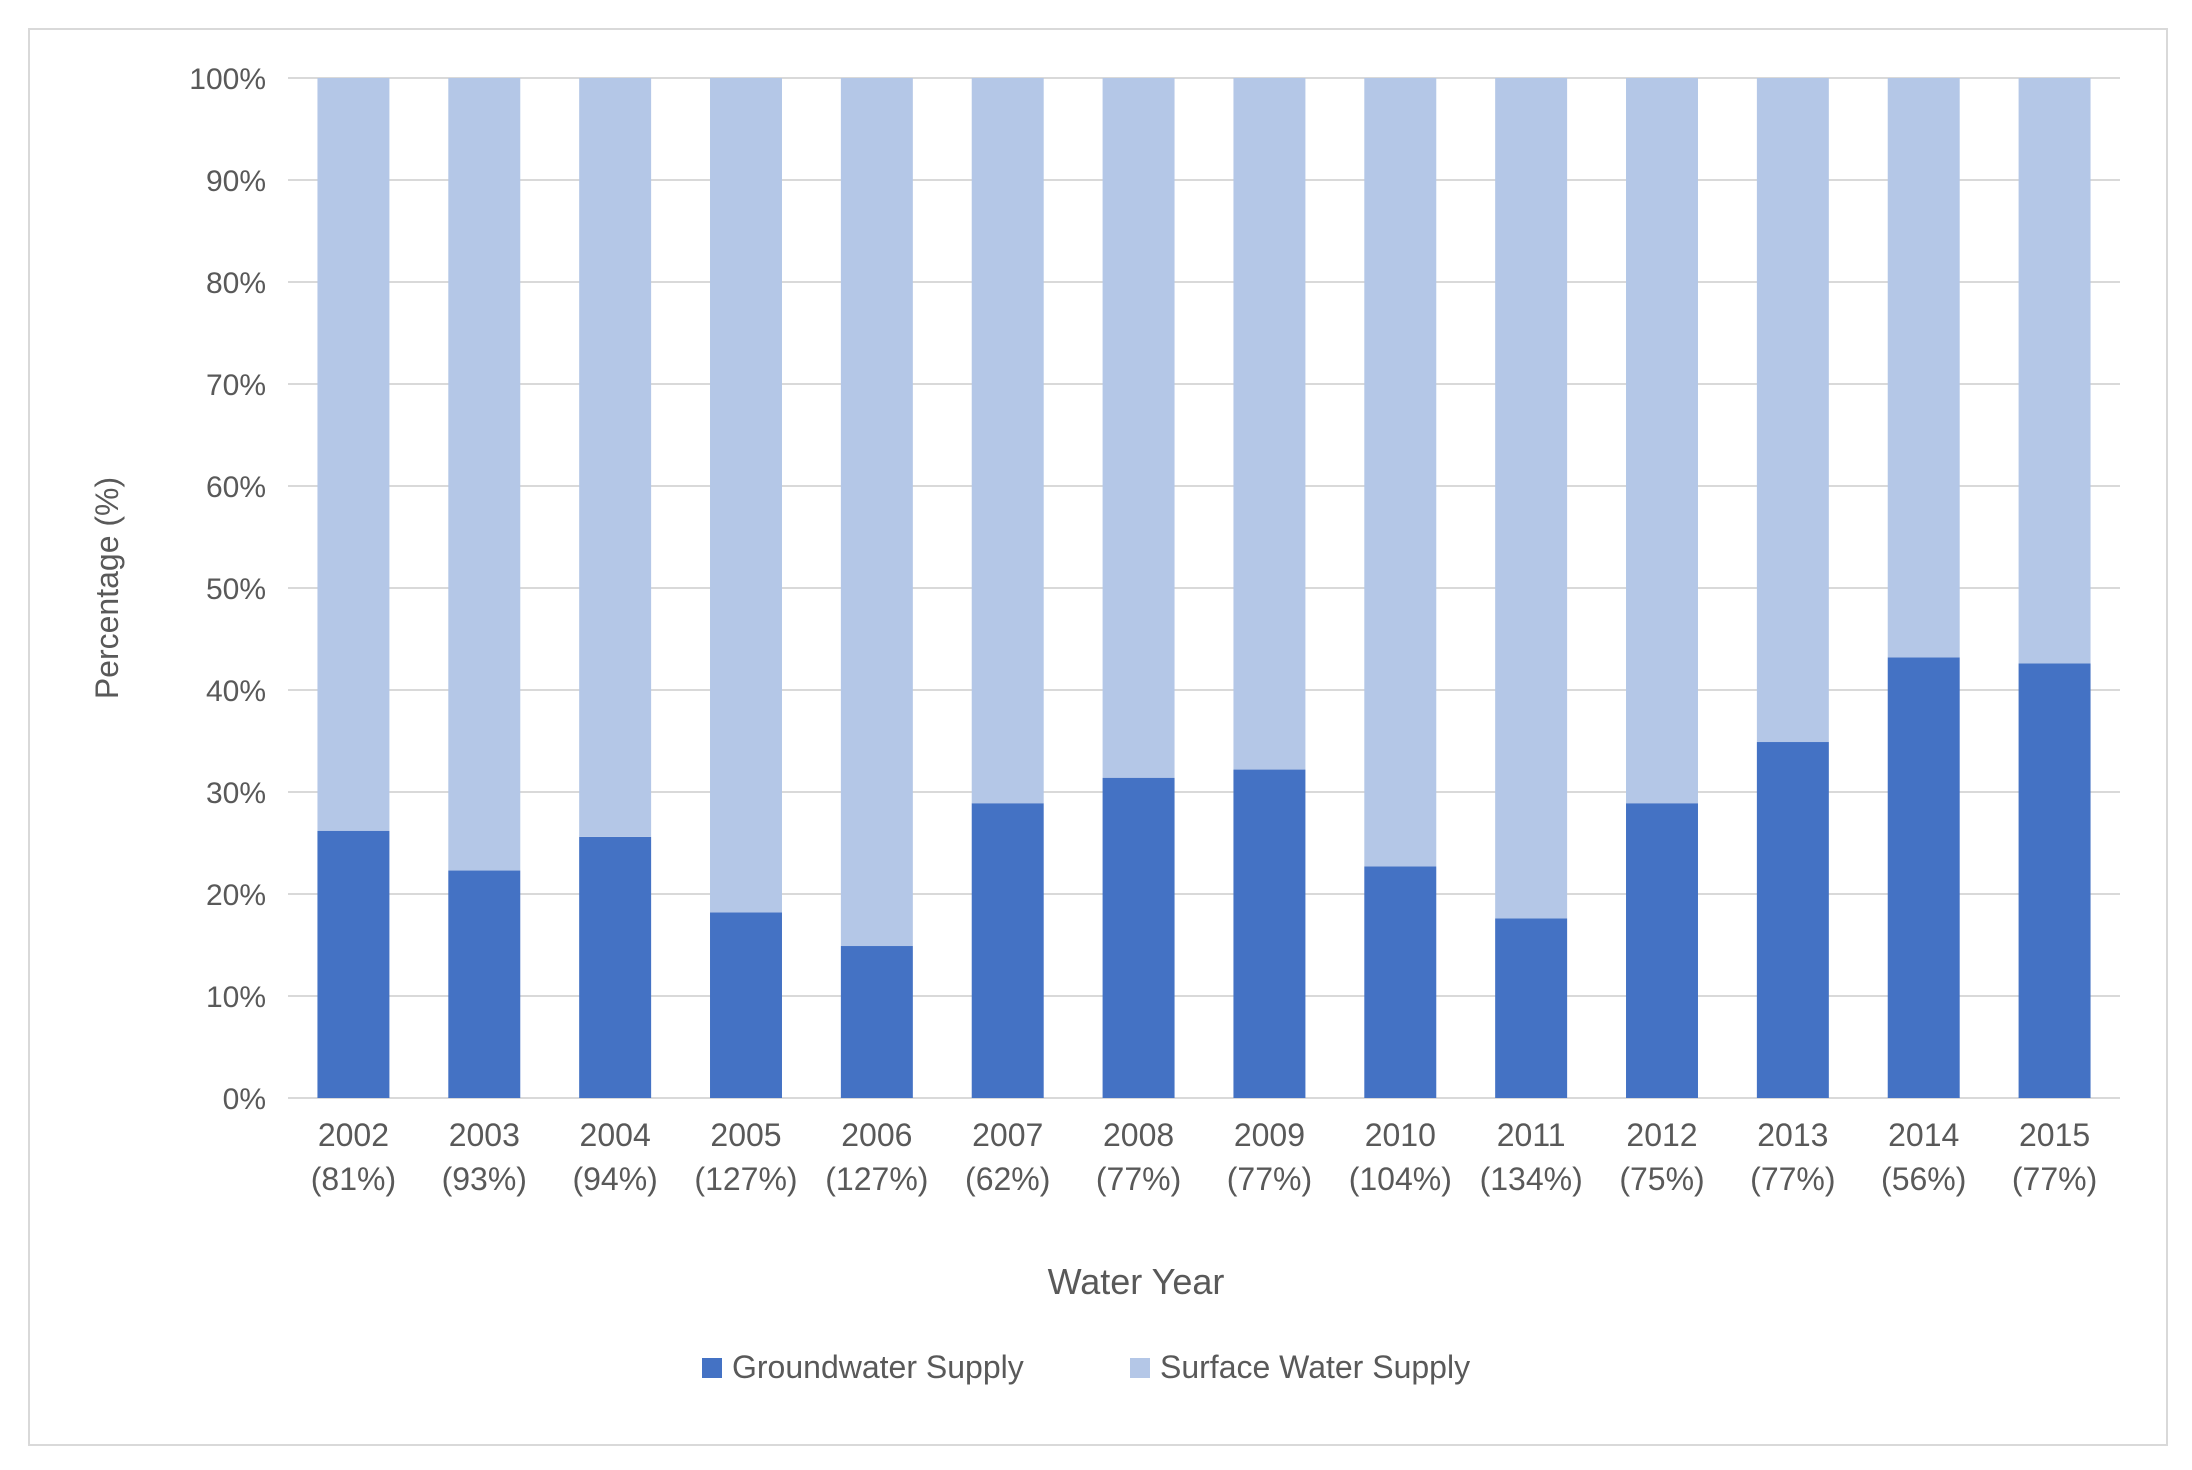 The image size is (2192, 1470). What do you see at coordinates (615, 457) in the screenshot?
I see `bar-2004-surface-water` at bounding box center [615, 457].